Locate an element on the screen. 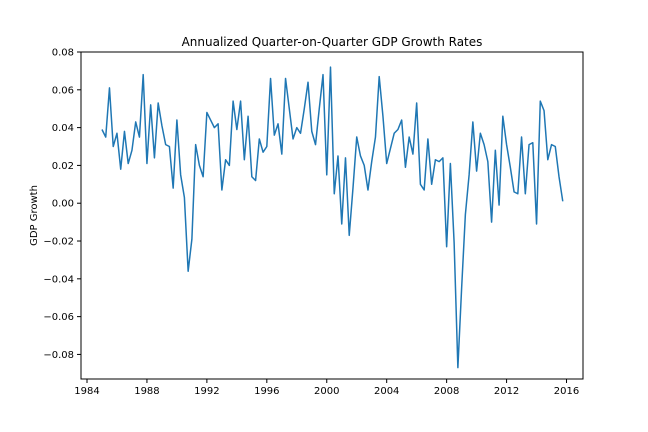 The height and width of the screenshot is (432, 648). y-tick-label: −0.02 is located at coordinates (58, 242).